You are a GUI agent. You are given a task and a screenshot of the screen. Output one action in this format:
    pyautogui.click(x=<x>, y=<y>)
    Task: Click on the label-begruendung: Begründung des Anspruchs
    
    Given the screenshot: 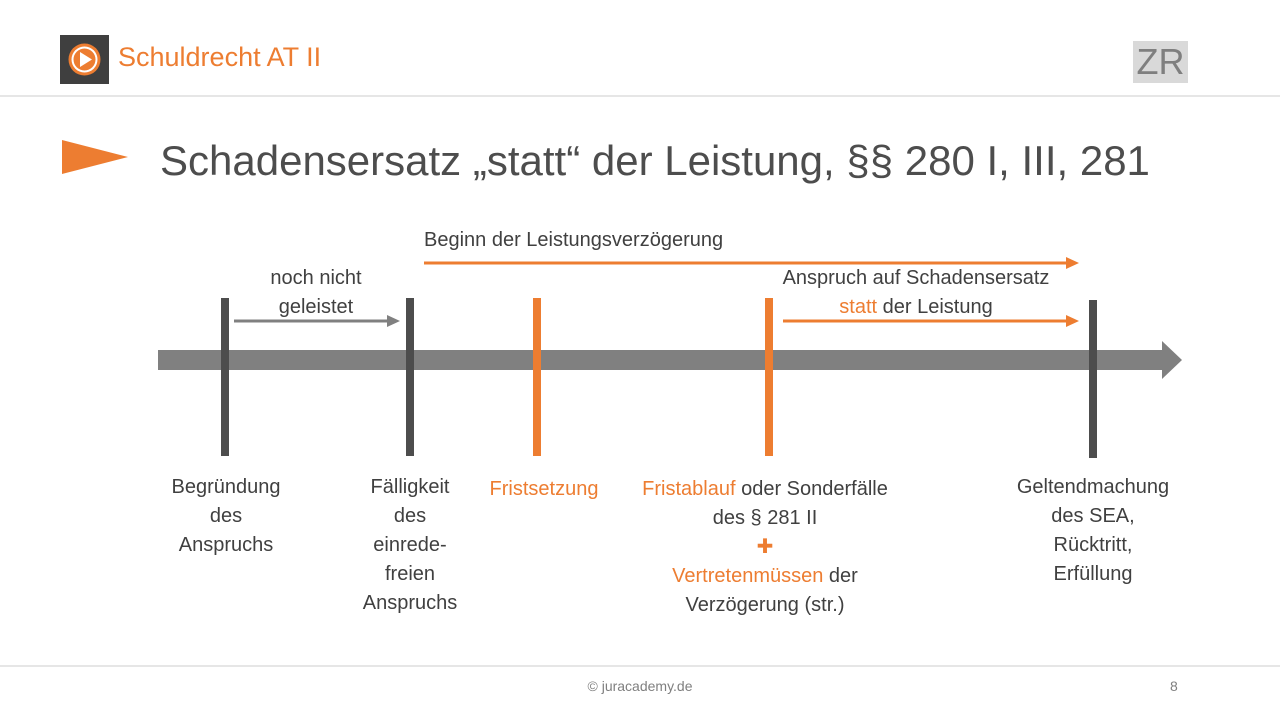 What is the action you would take?
    pyautogui.click(x=226, y=516)
    